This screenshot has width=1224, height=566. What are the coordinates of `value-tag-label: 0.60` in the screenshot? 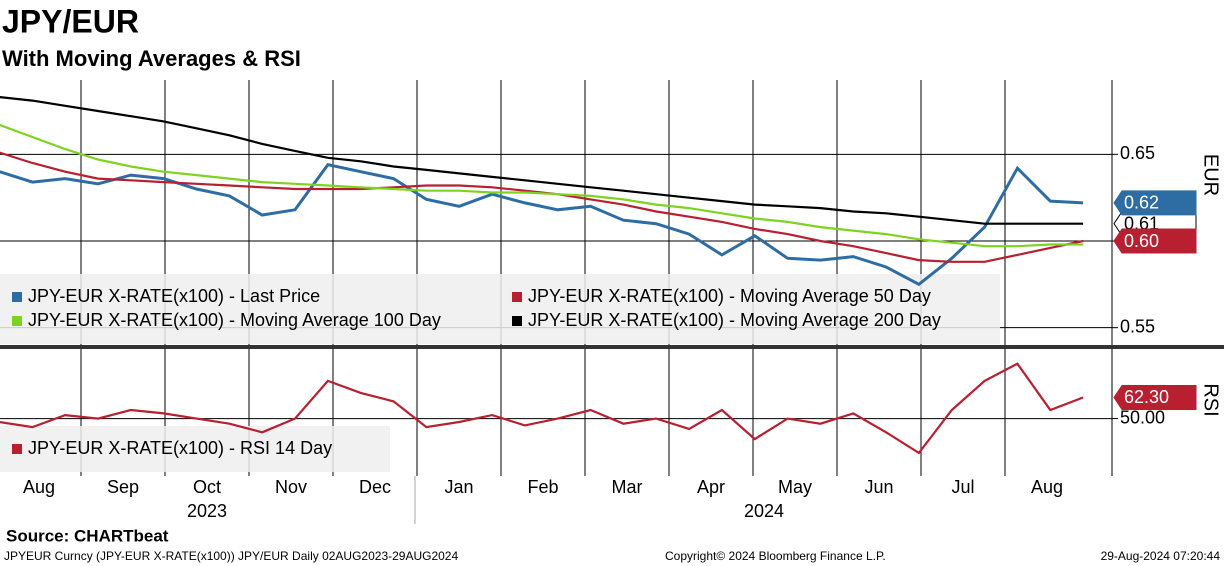 It's located at (1141, 241).